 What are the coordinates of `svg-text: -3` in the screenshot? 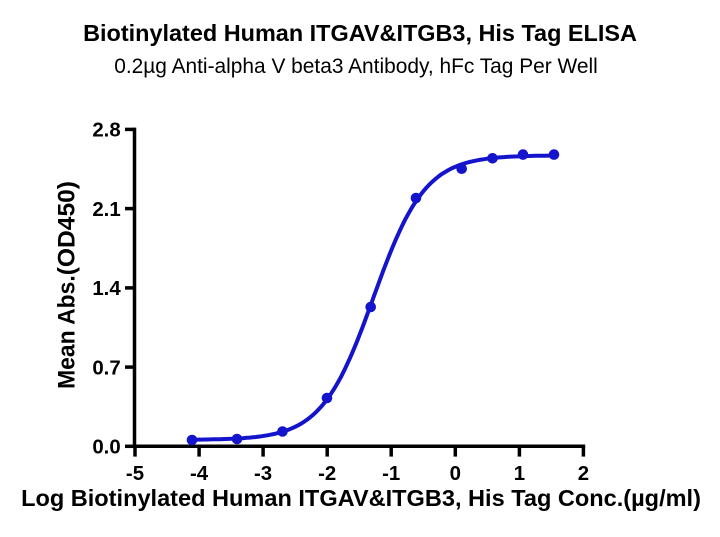 It's located at (263, 474).